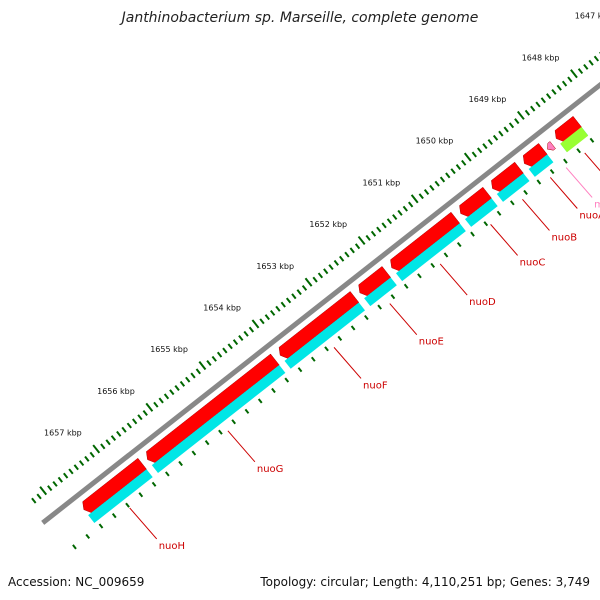  I want to click on gene-nuoE, so click(375, 281).